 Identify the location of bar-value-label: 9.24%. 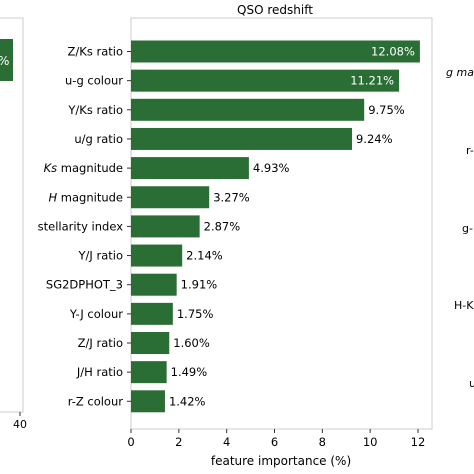
(374, 139).